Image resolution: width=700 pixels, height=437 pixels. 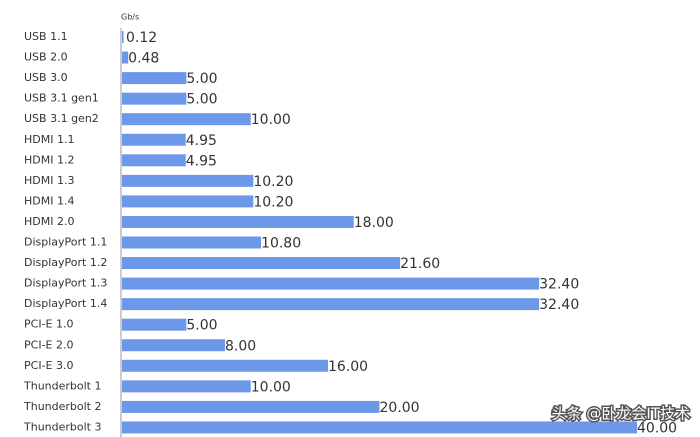 What do you see at coordinates (46, 36) in the screenshot?
I see `category-label: USB 1.1` at bounding box center [46, 36].